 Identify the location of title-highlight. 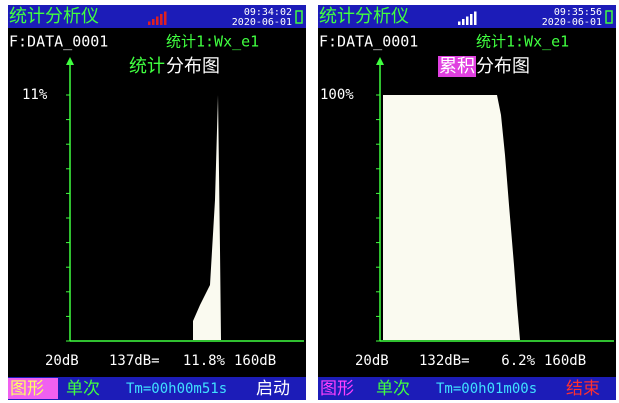
(457, 66).